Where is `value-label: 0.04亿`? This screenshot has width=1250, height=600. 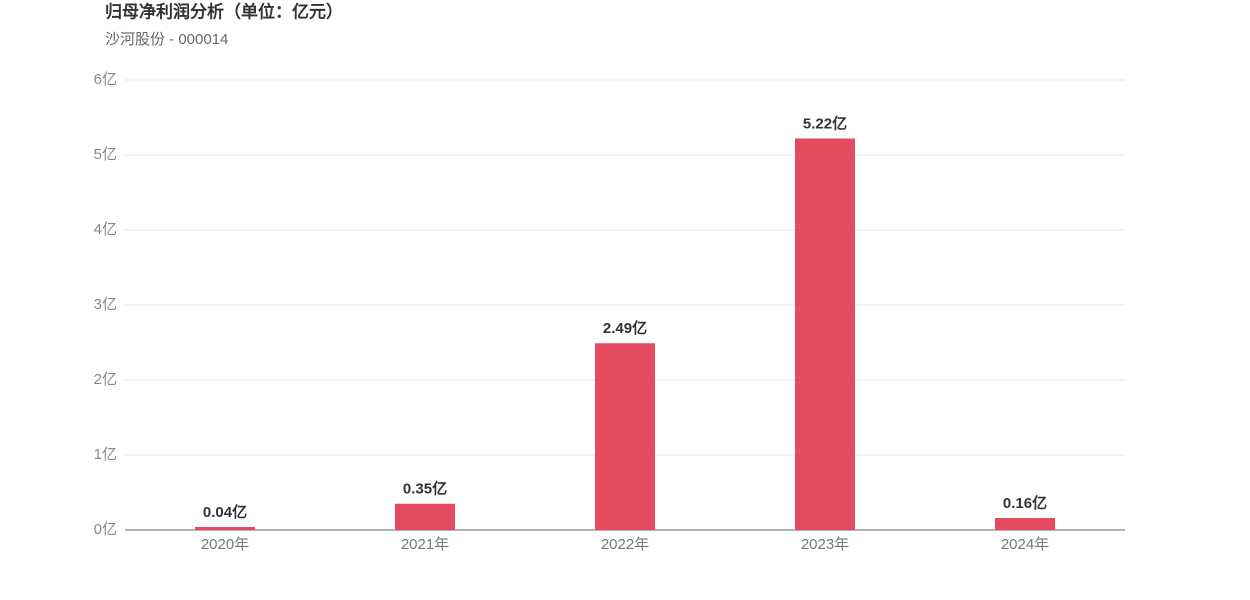 value-label: 0.04亿 is located at coordinates (225, 512).